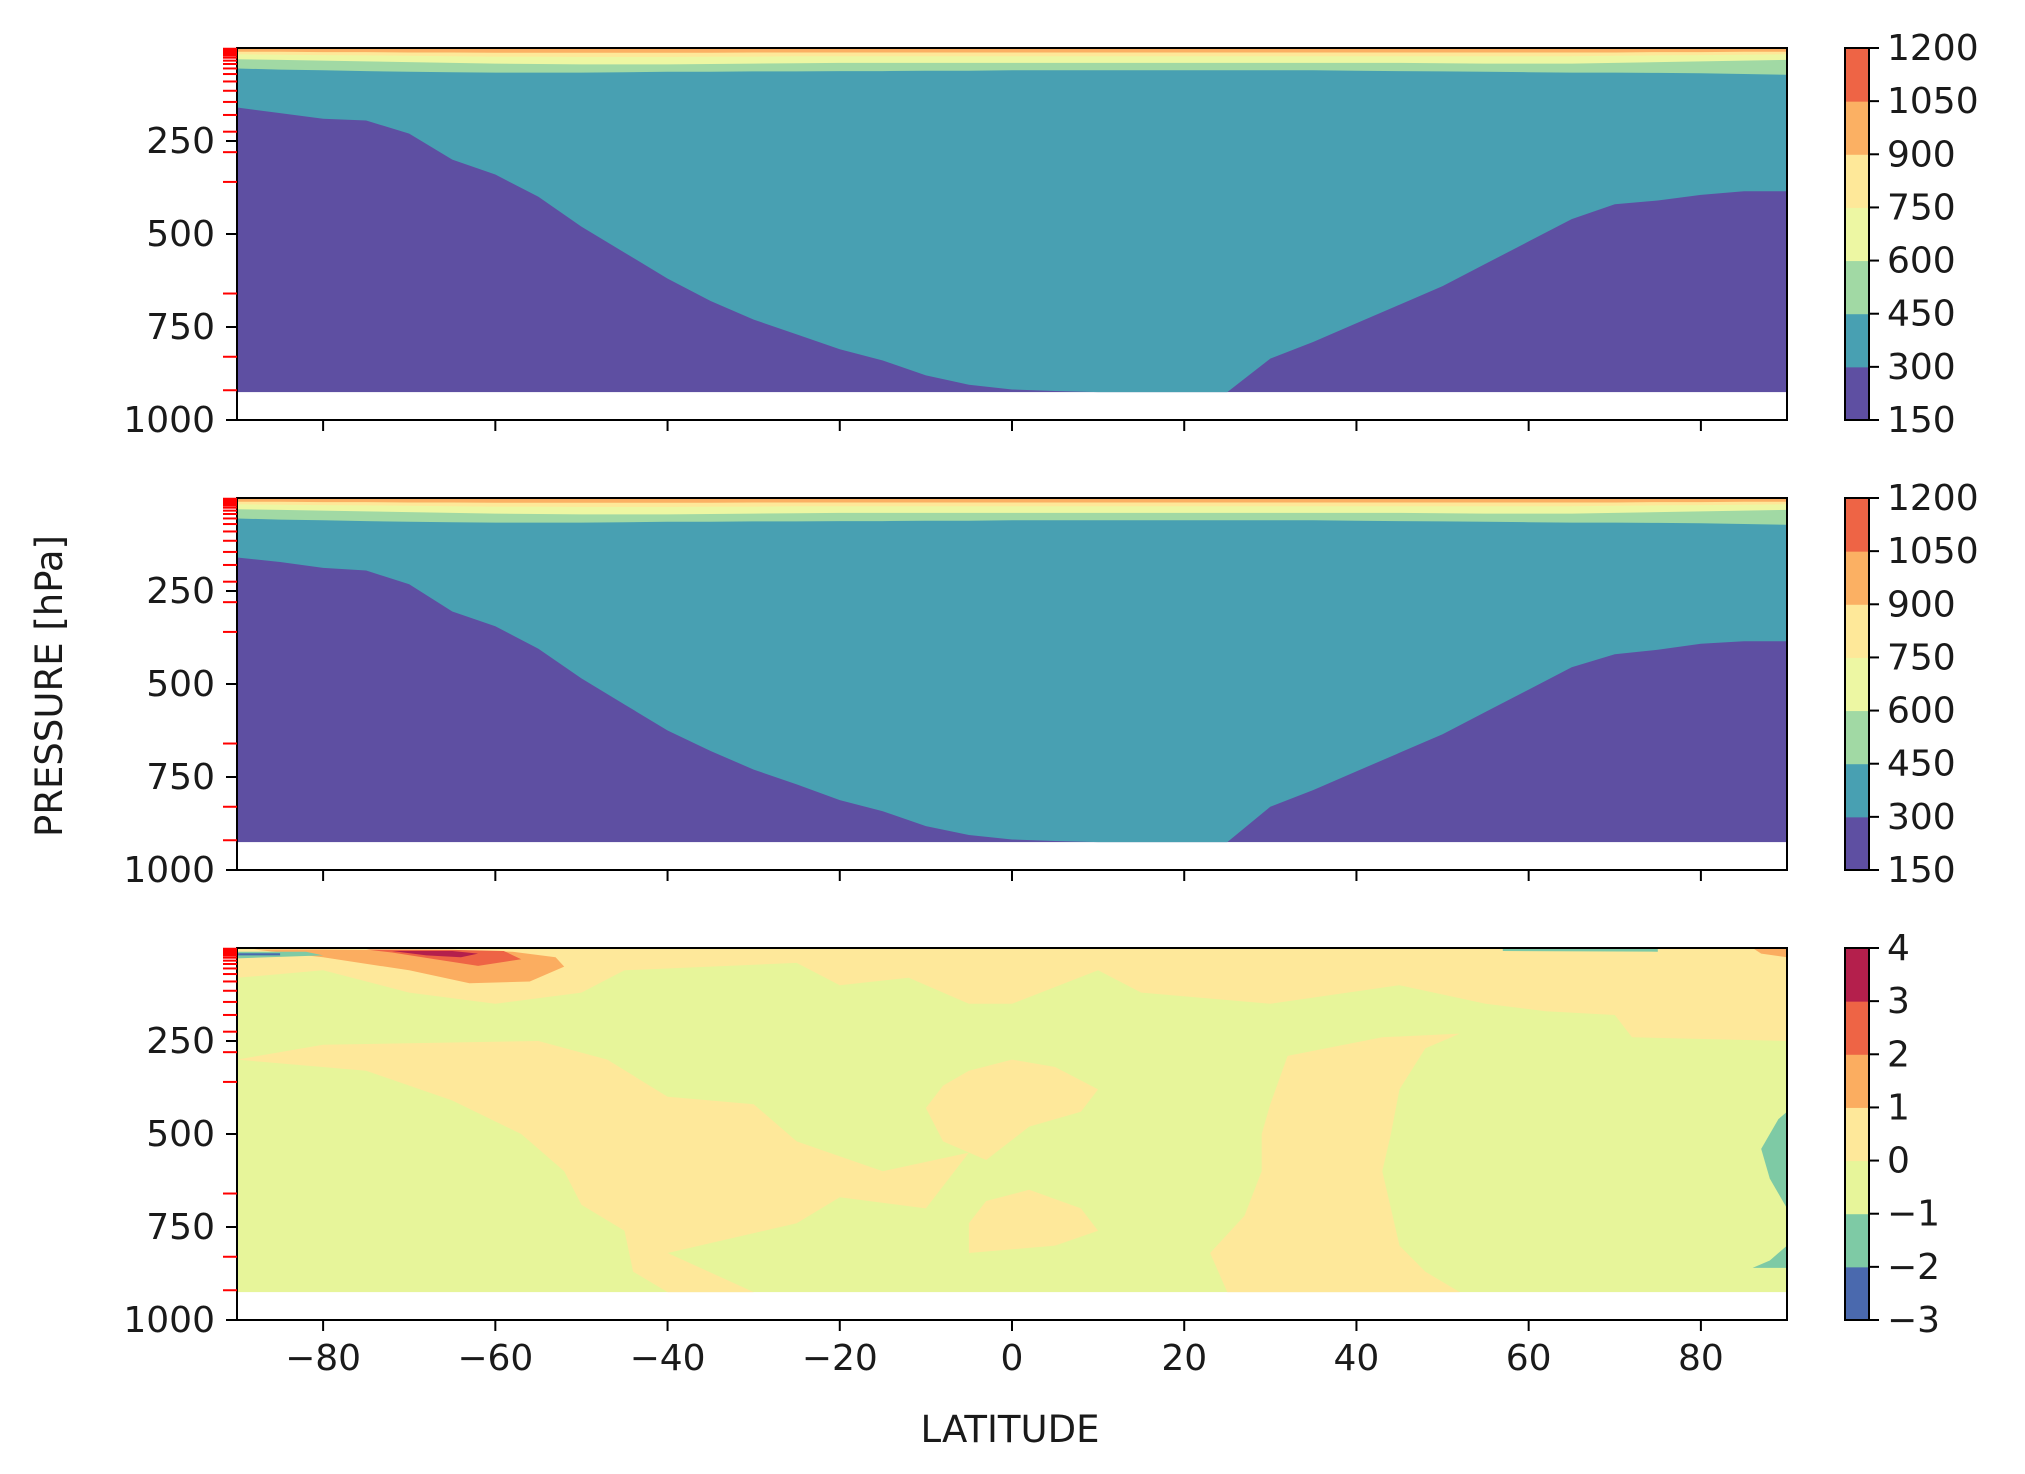 The height and width of the screenshot is (1474, 2025). What do you see at coordinates (323, 1358) in the screenshot?
I see `x-tick-label: −80` at bounding box center [323, 1358].